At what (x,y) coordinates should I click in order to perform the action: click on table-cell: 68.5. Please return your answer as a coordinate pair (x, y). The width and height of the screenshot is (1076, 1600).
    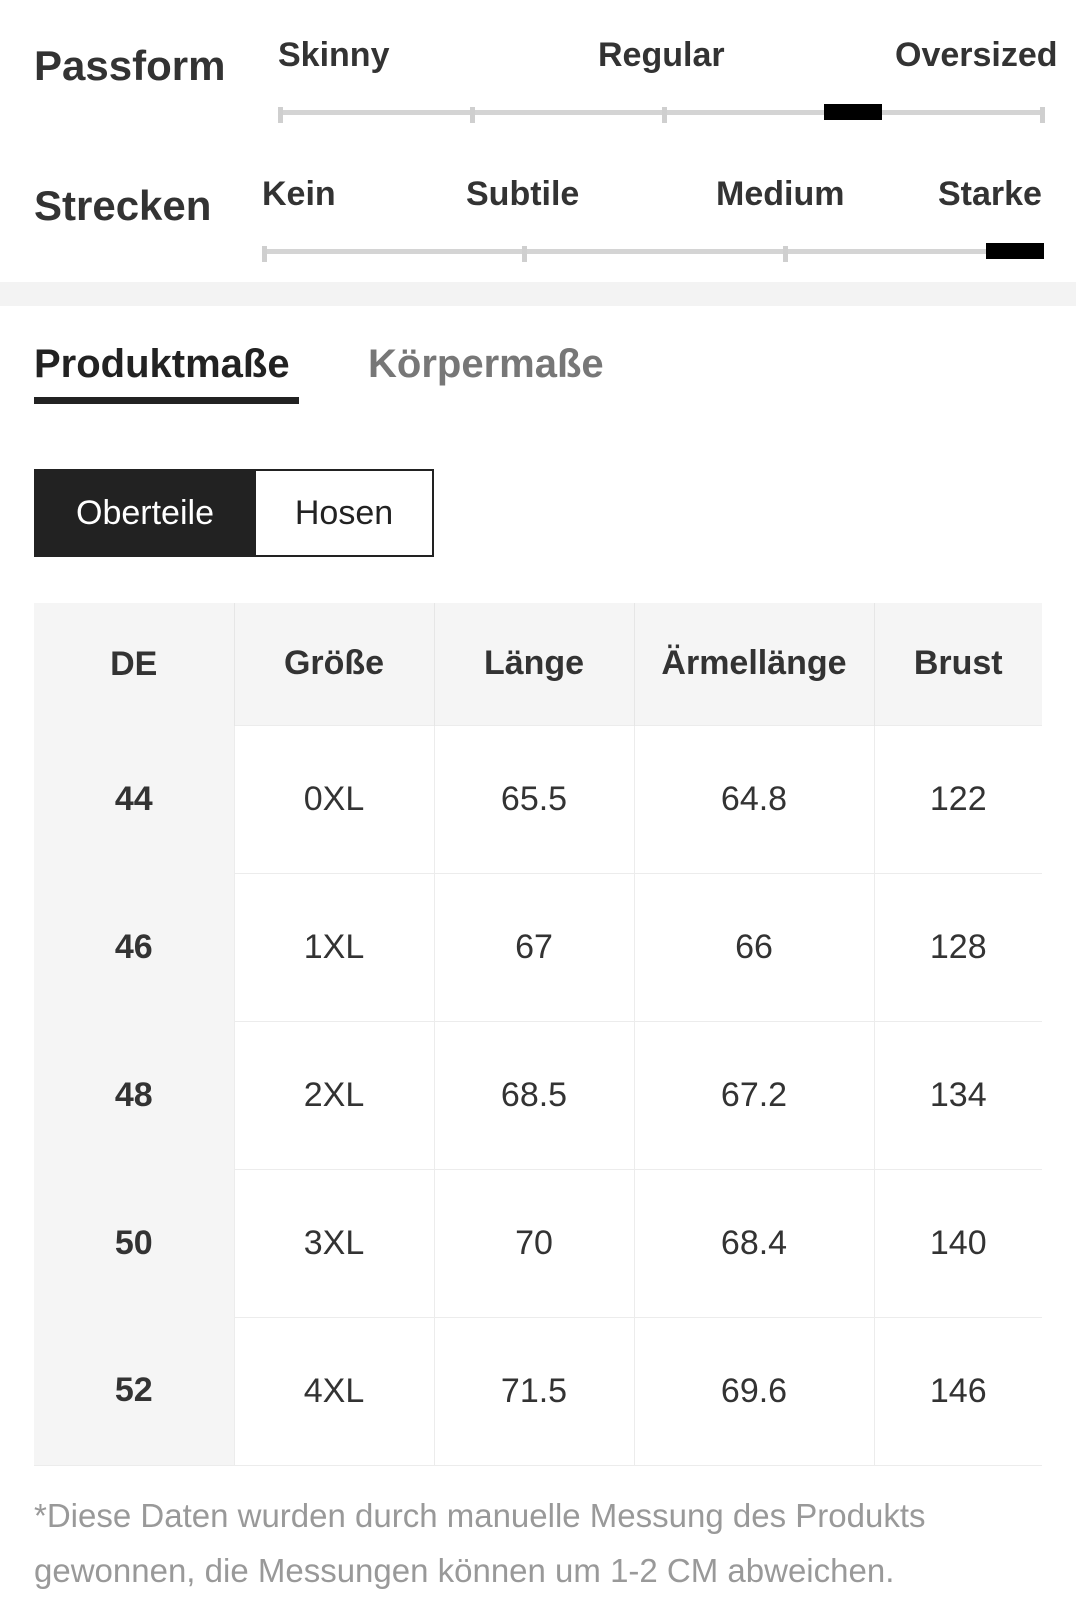
    Looking at the image, I should click on (534, 1094).